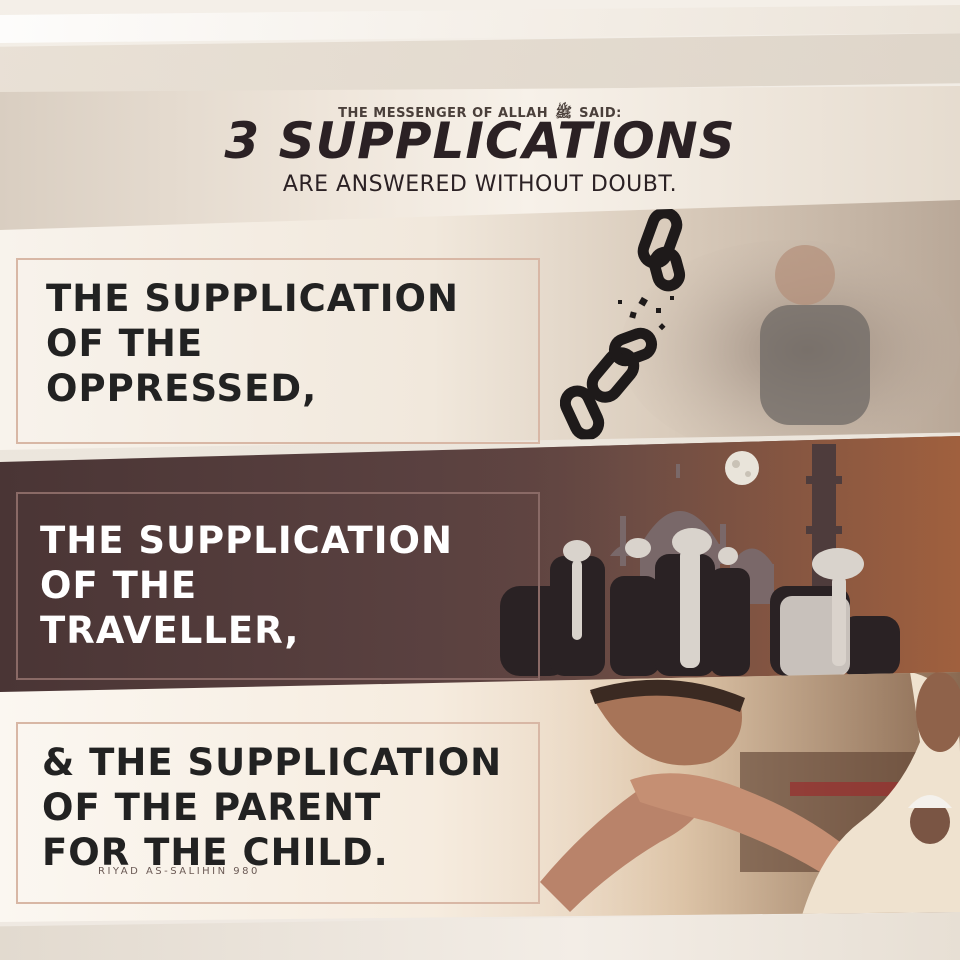 Image resolution: width=960 pixels, height=960 pixels. Describe the element at coordinates (212, 807) in the screenshot. I see `text-line: OF THE PARENT` at that location.